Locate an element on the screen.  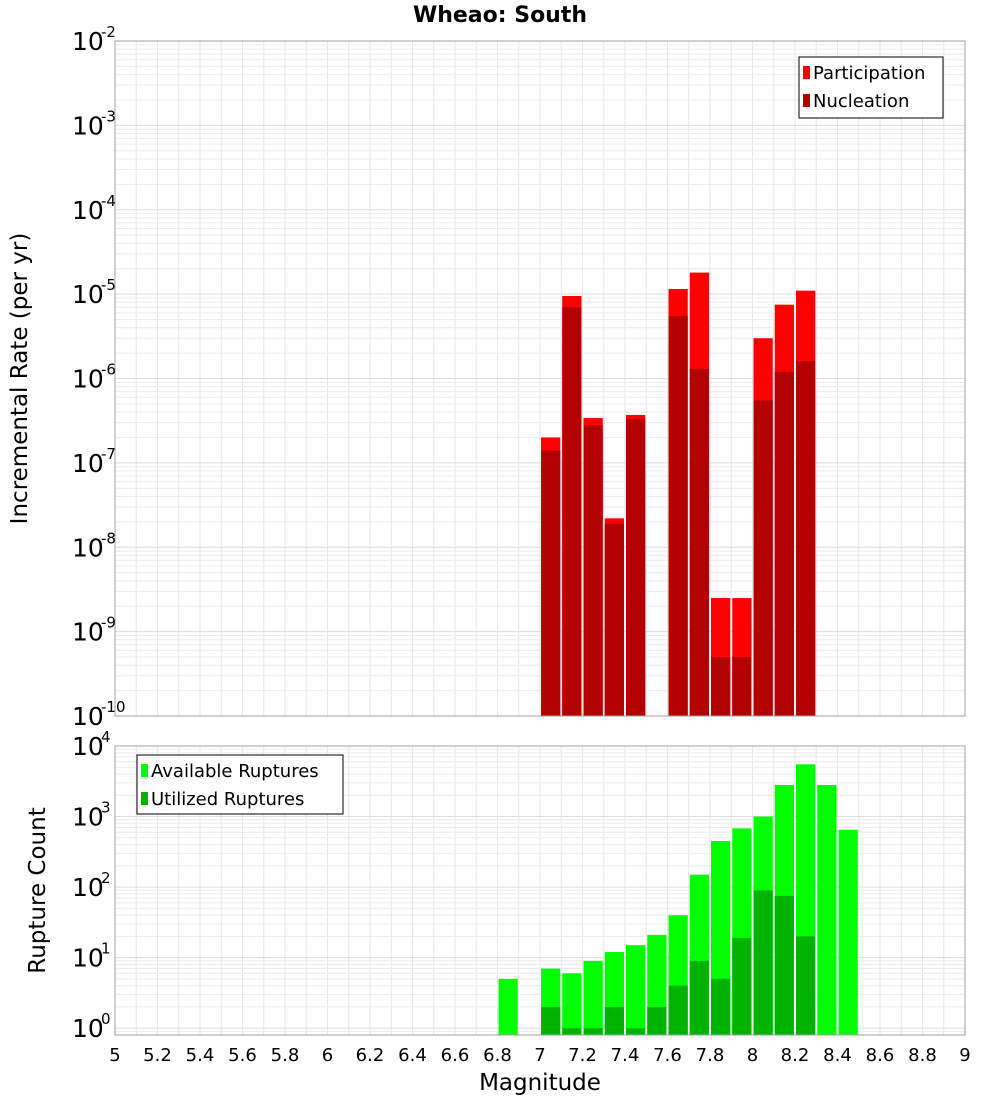
x-tick-label: 6 is located at coordinates (327, 1055).